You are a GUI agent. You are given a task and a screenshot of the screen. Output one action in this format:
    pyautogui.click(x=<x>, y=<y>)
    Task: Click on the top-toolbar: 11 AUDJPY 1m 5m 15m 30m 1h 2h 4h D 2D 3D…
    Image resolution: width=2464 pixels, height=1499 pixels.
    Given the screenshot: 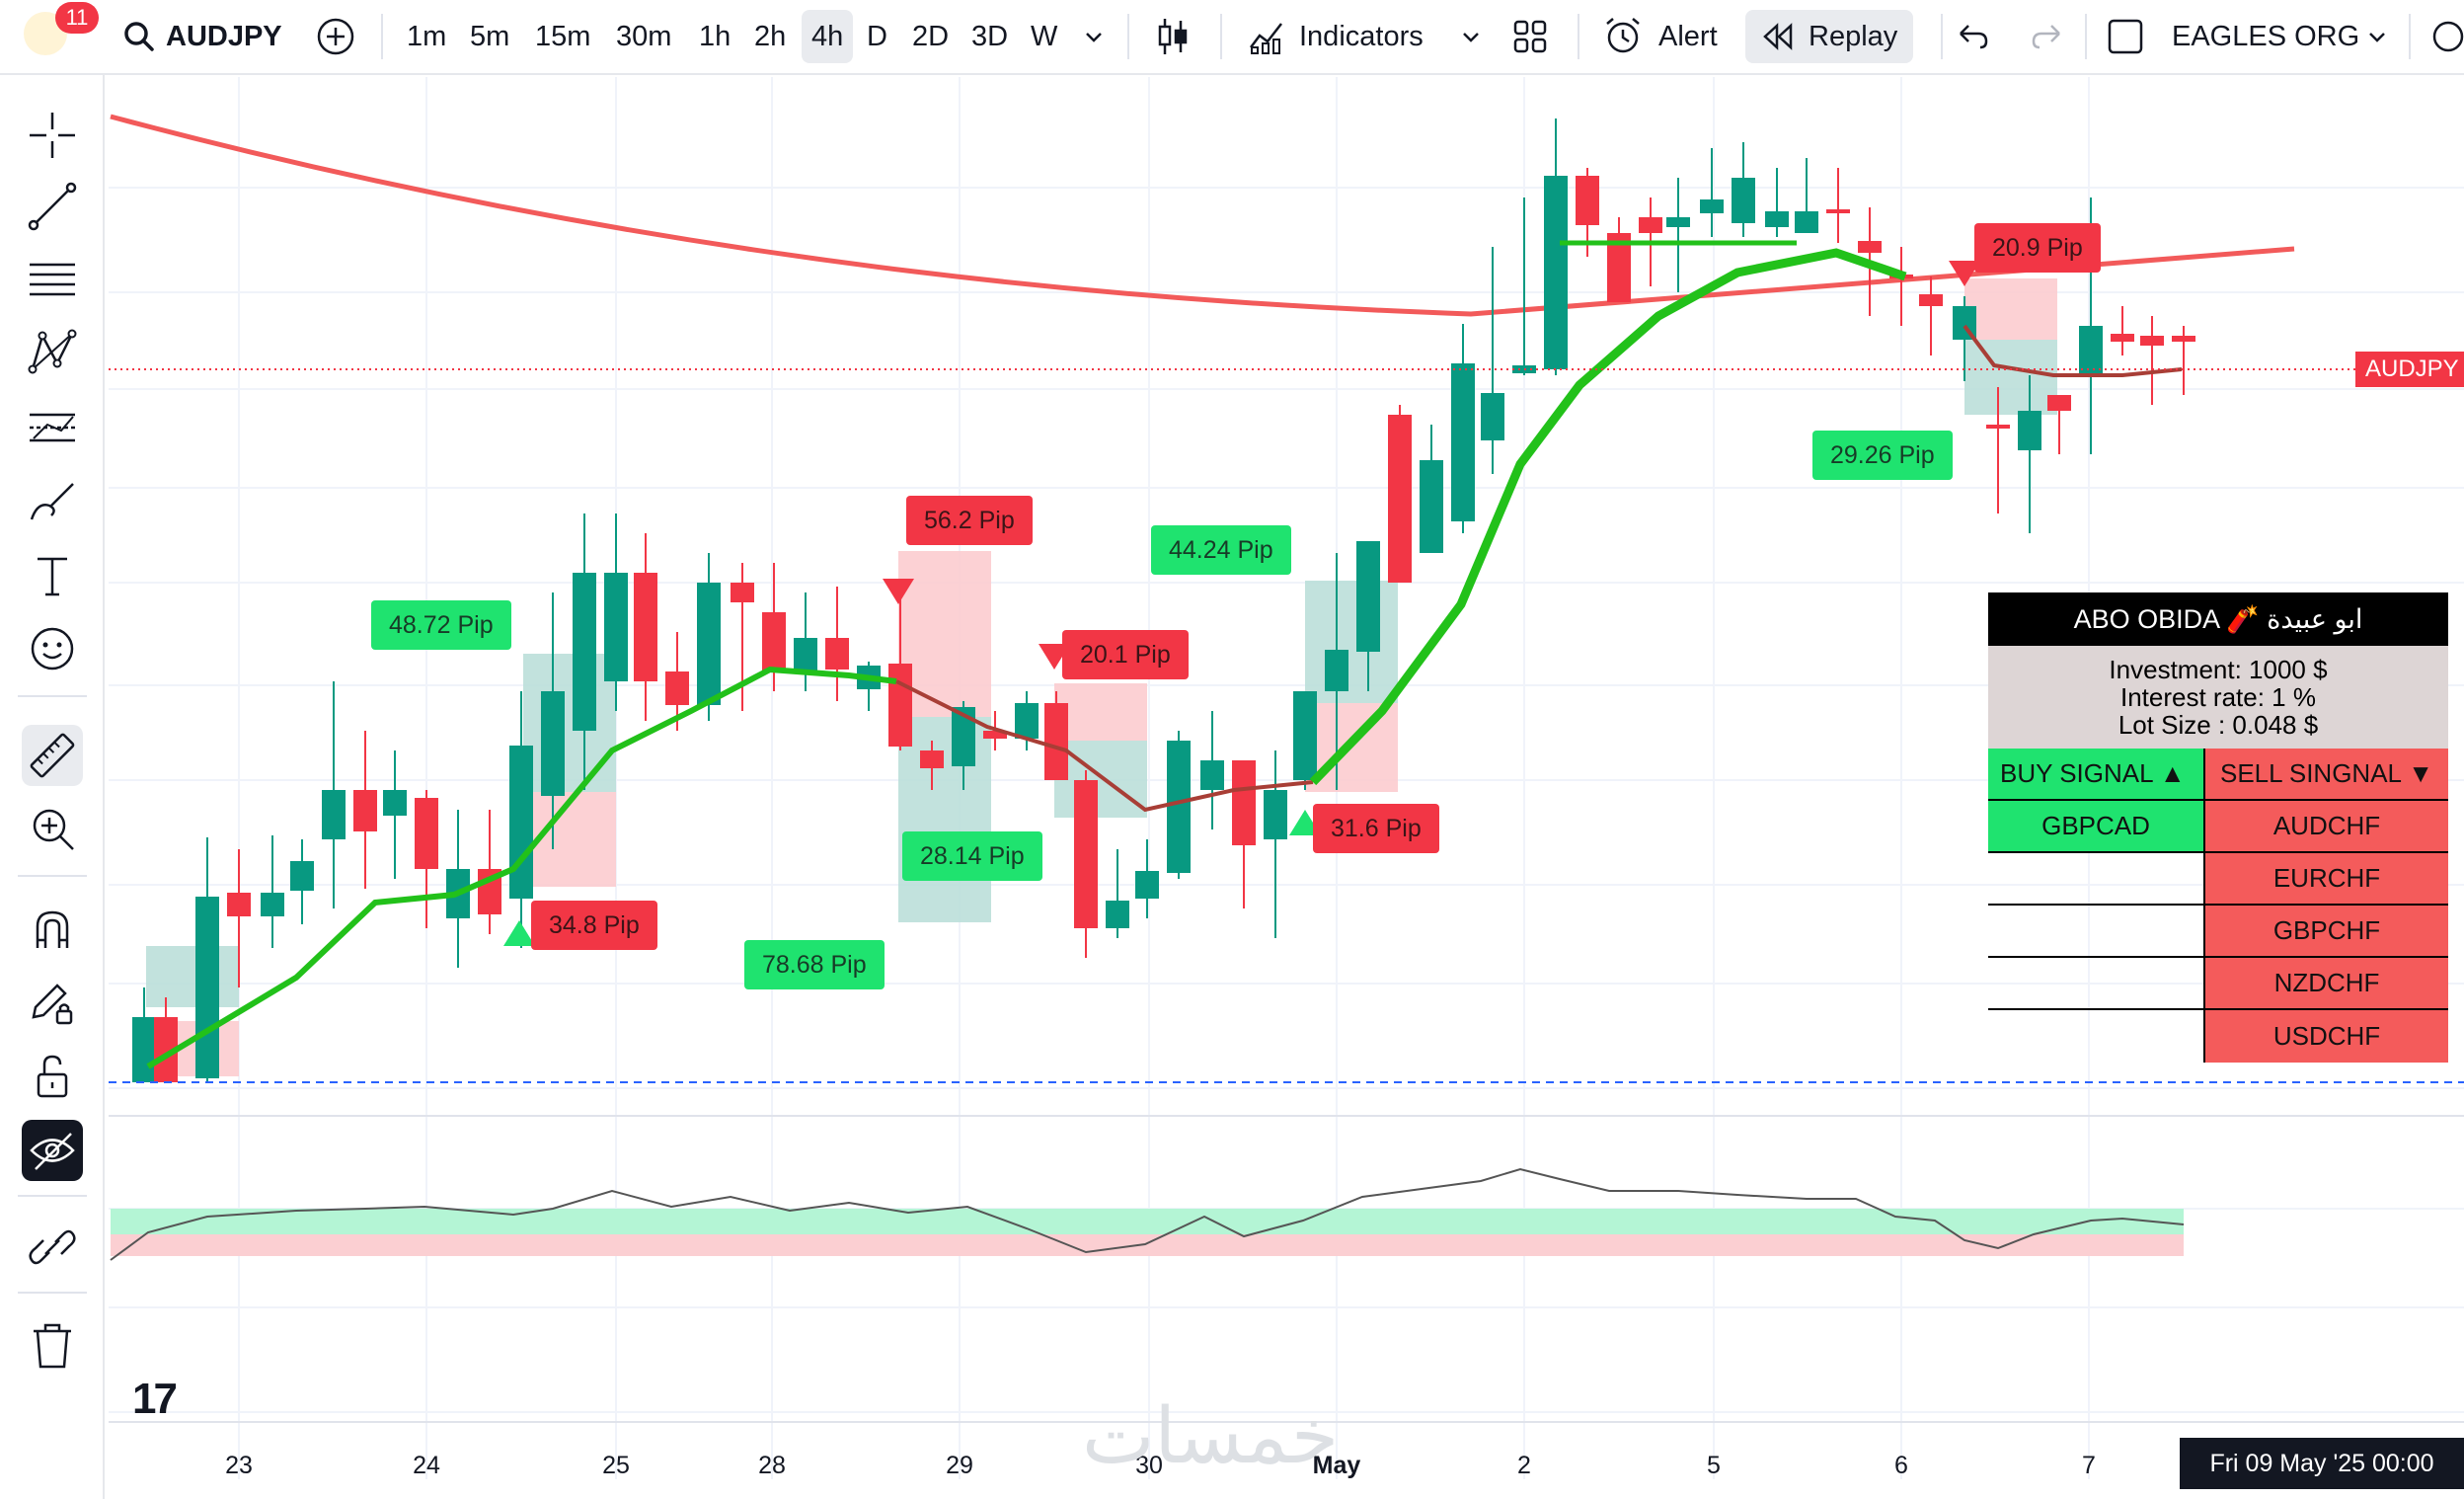 What is the action you would take?
    pyautogui.click(x=1232, y=37)
    